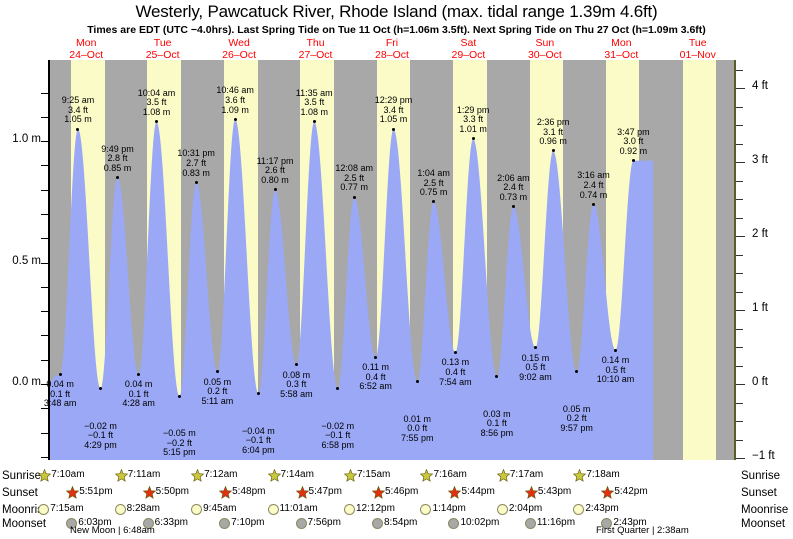  What do you see at coordinates (239, 49) in the screenshot?
I see `date-column-3: Wed 26–Oct` at bounding box center [239, 49].